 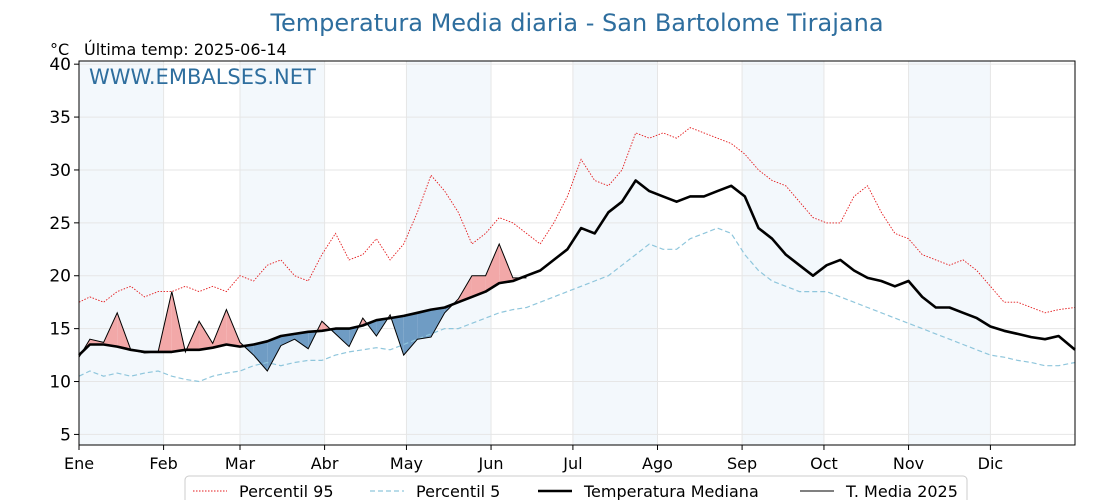 What do you see at coordinates (991, 463) in the screenshot?
I see `x-tick-label-dic: Dic` at bounding box center [991, 463].